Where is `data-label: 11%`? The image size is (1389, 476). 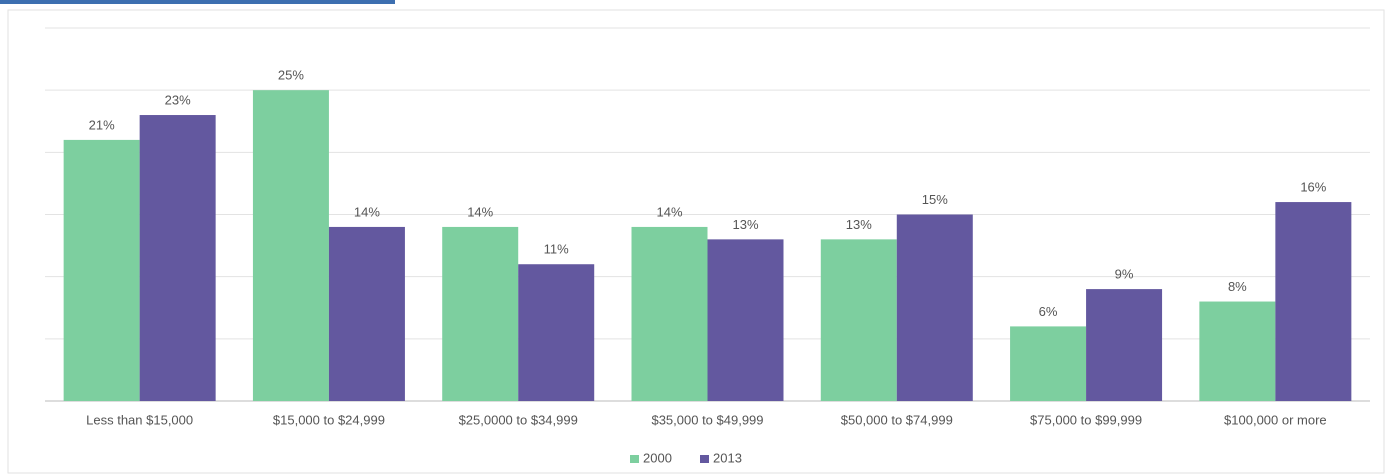
data-label: 11% is located at coordinates (556, 249).